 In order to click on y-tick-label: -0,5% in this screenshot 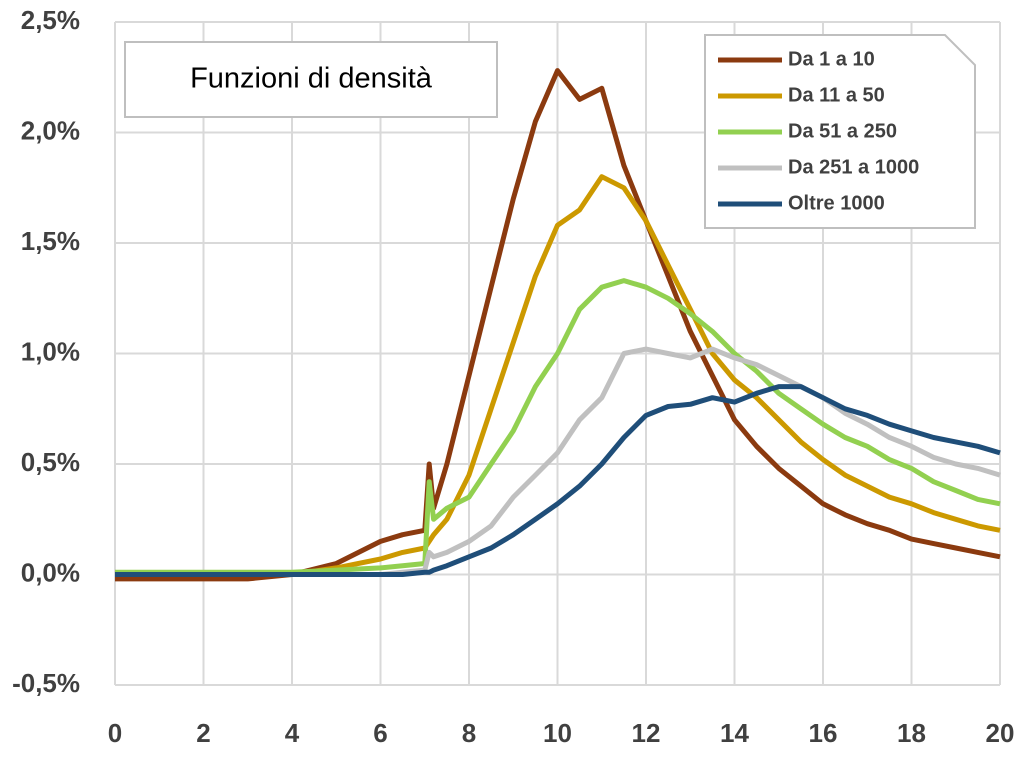, I will do `click(46, 683)`.